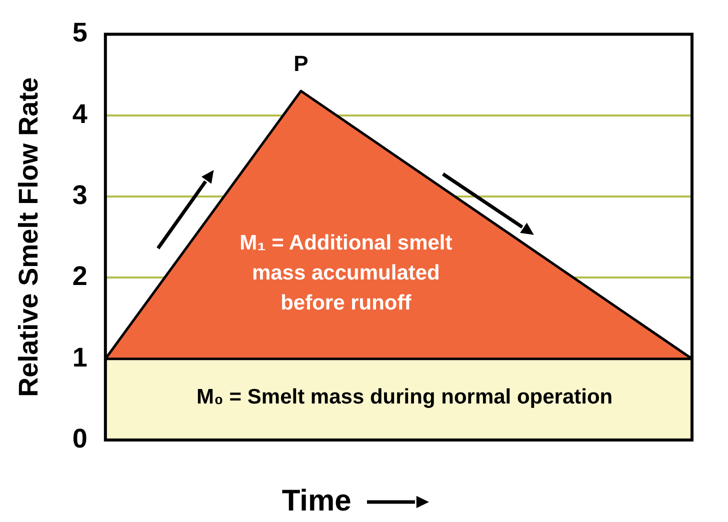 This screenshot has height=522, width=728. I want to click on y-axis-title: Relative Smelt Flow Rate, so click(29, 237).